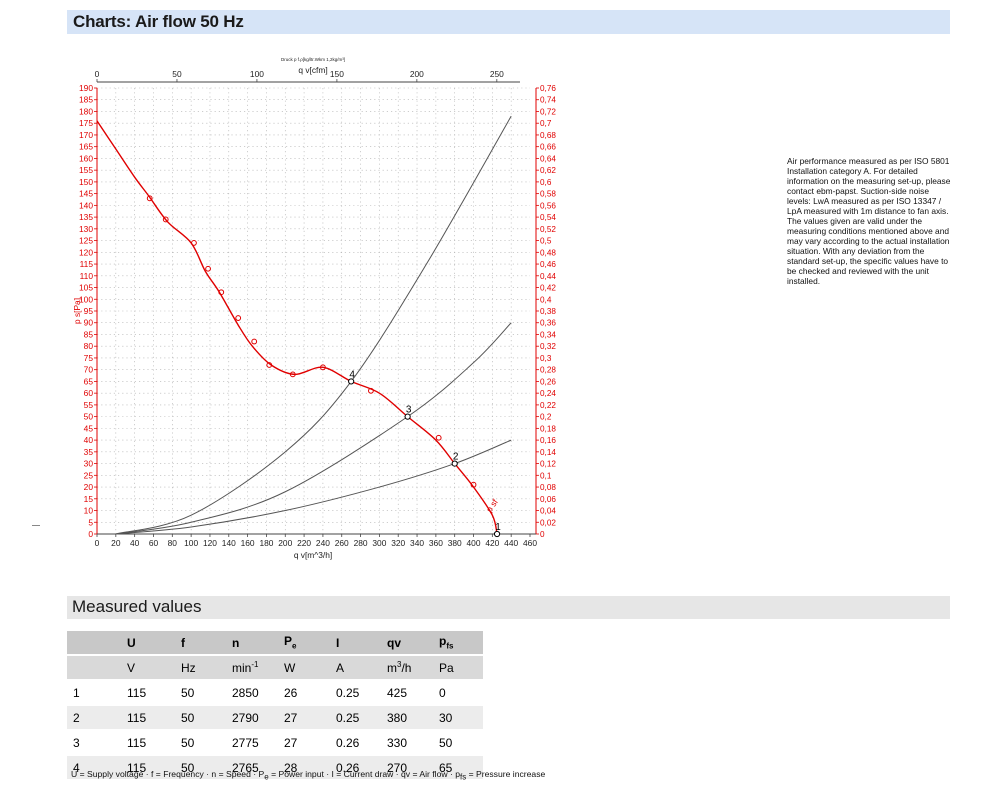  Describe the element at coordinates (548, 276) in the screenshot. I see `y2-tick-label: 0,44` at that location.